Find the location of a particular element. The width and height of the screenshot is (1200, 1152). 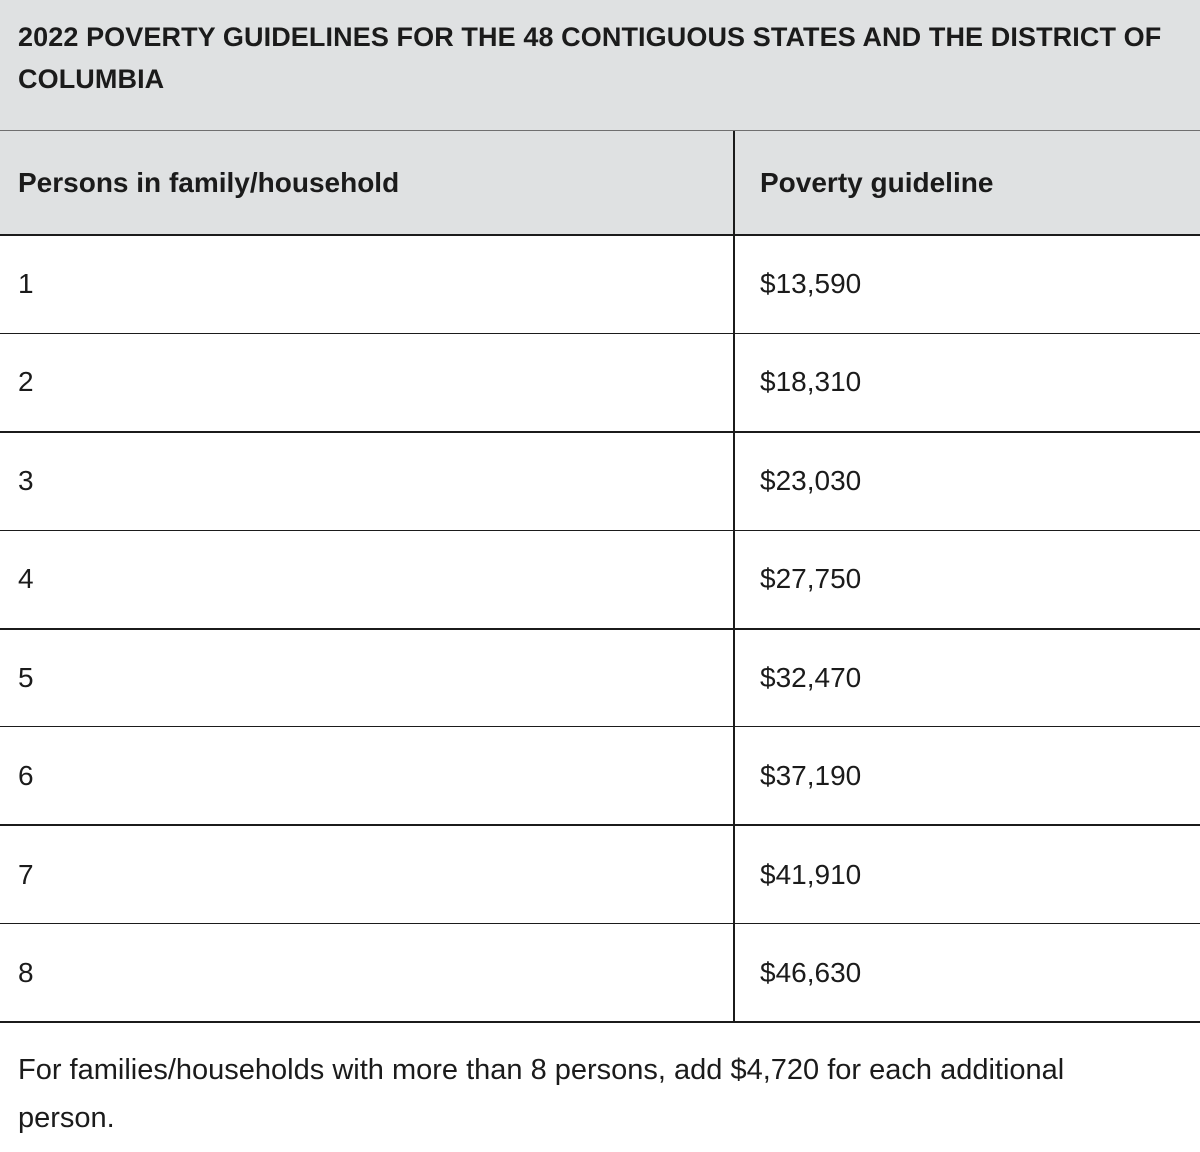

table-row: 3 $23,030 is located at coordinates (600, 481).